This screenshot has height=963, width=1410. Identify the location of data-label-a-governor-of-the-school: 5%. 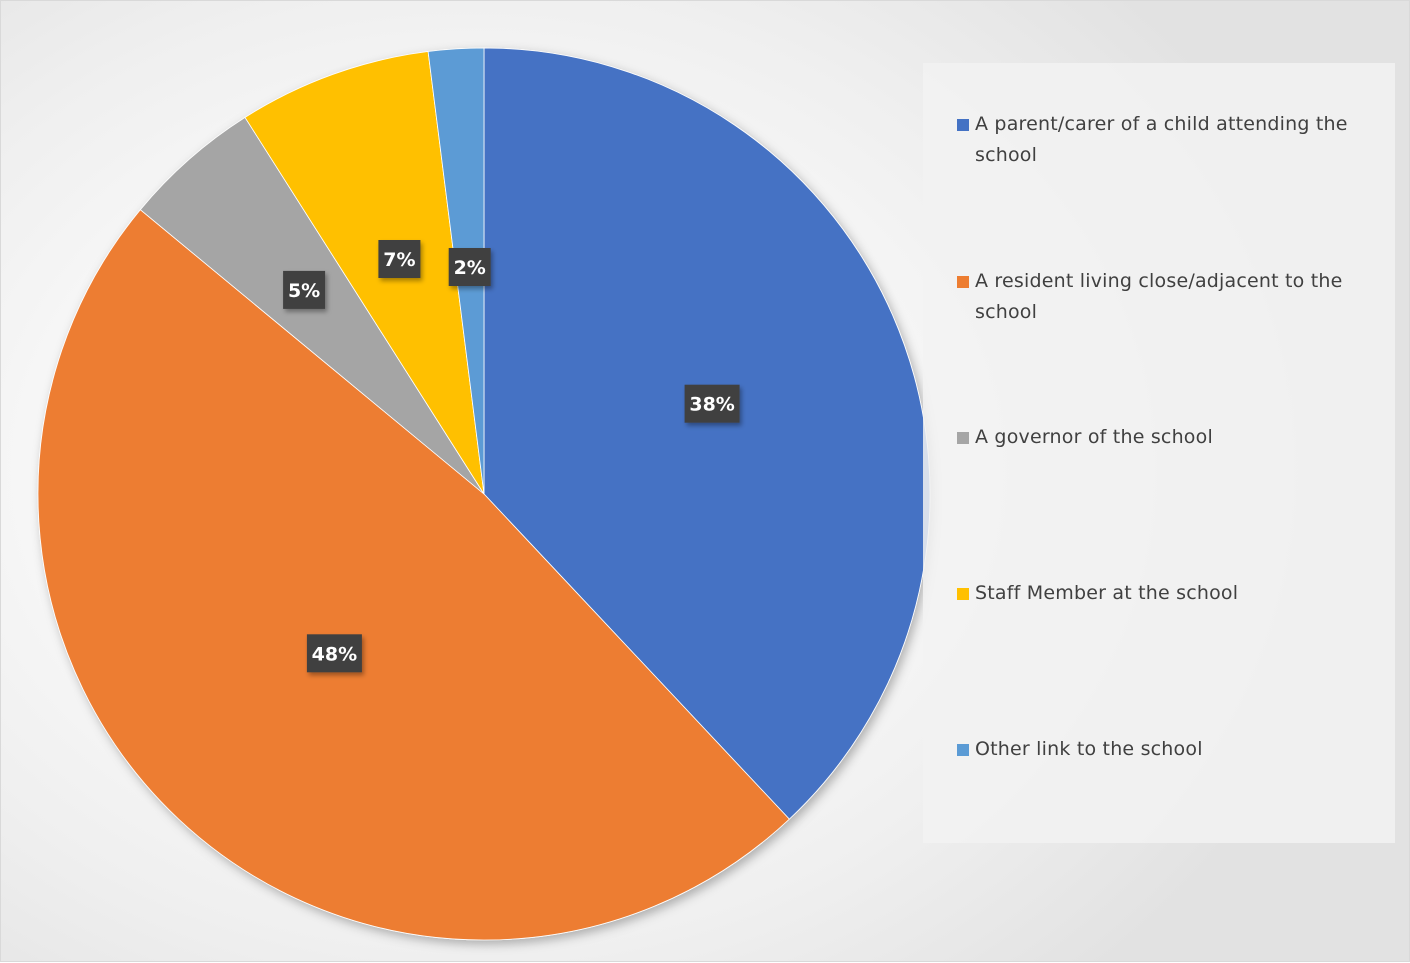
(304, 289).